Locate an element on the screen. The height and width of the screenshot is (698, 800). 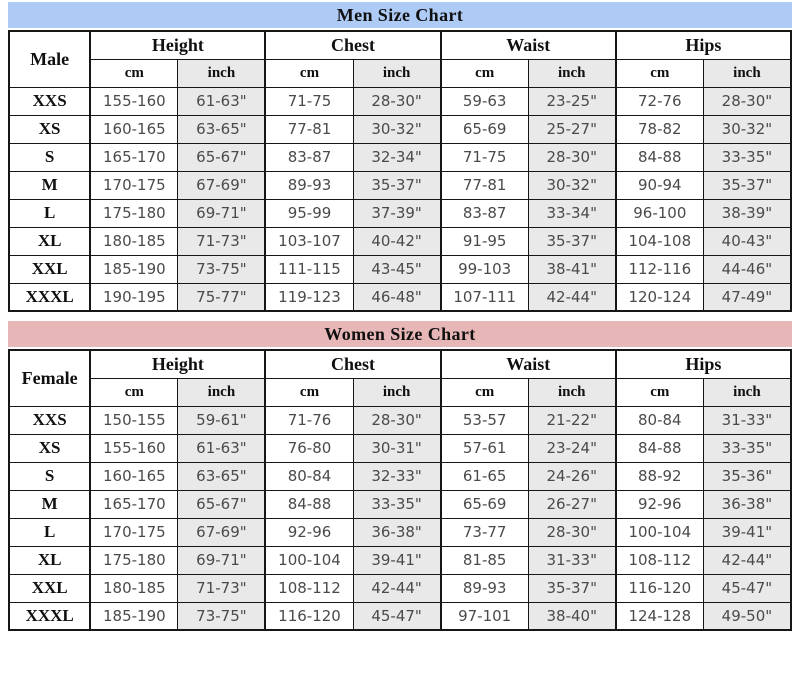
men-group-waist: Waist is located at coordinates (528, 45).